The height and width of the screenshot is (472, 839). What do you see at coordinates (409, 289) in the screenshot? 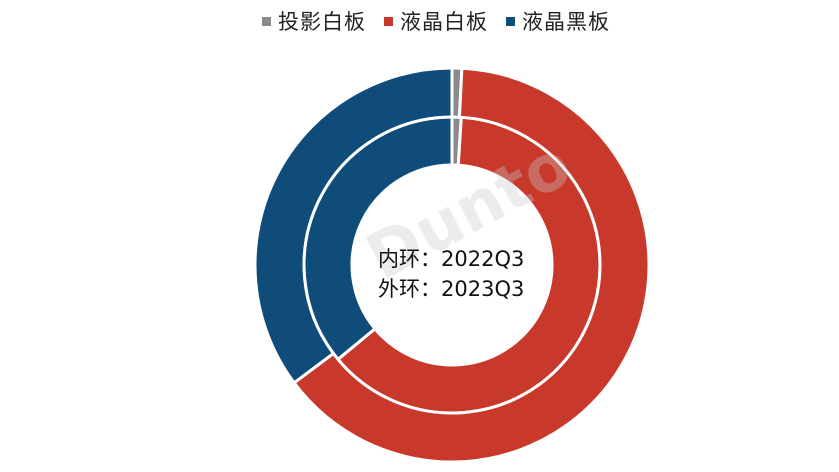
I see `center-label-outer-prefix: 外环：` at bounding box center [409, 289].